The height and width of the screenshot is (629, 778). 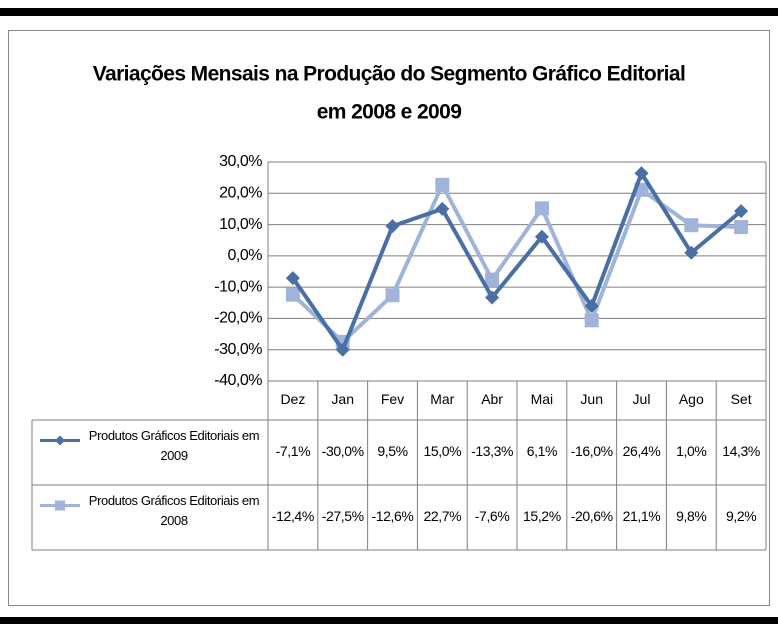 What do you see at coordinates (542, 399) in the screenshot?
I see `x-tick-label: Mai` at bounding box center [542, 399].